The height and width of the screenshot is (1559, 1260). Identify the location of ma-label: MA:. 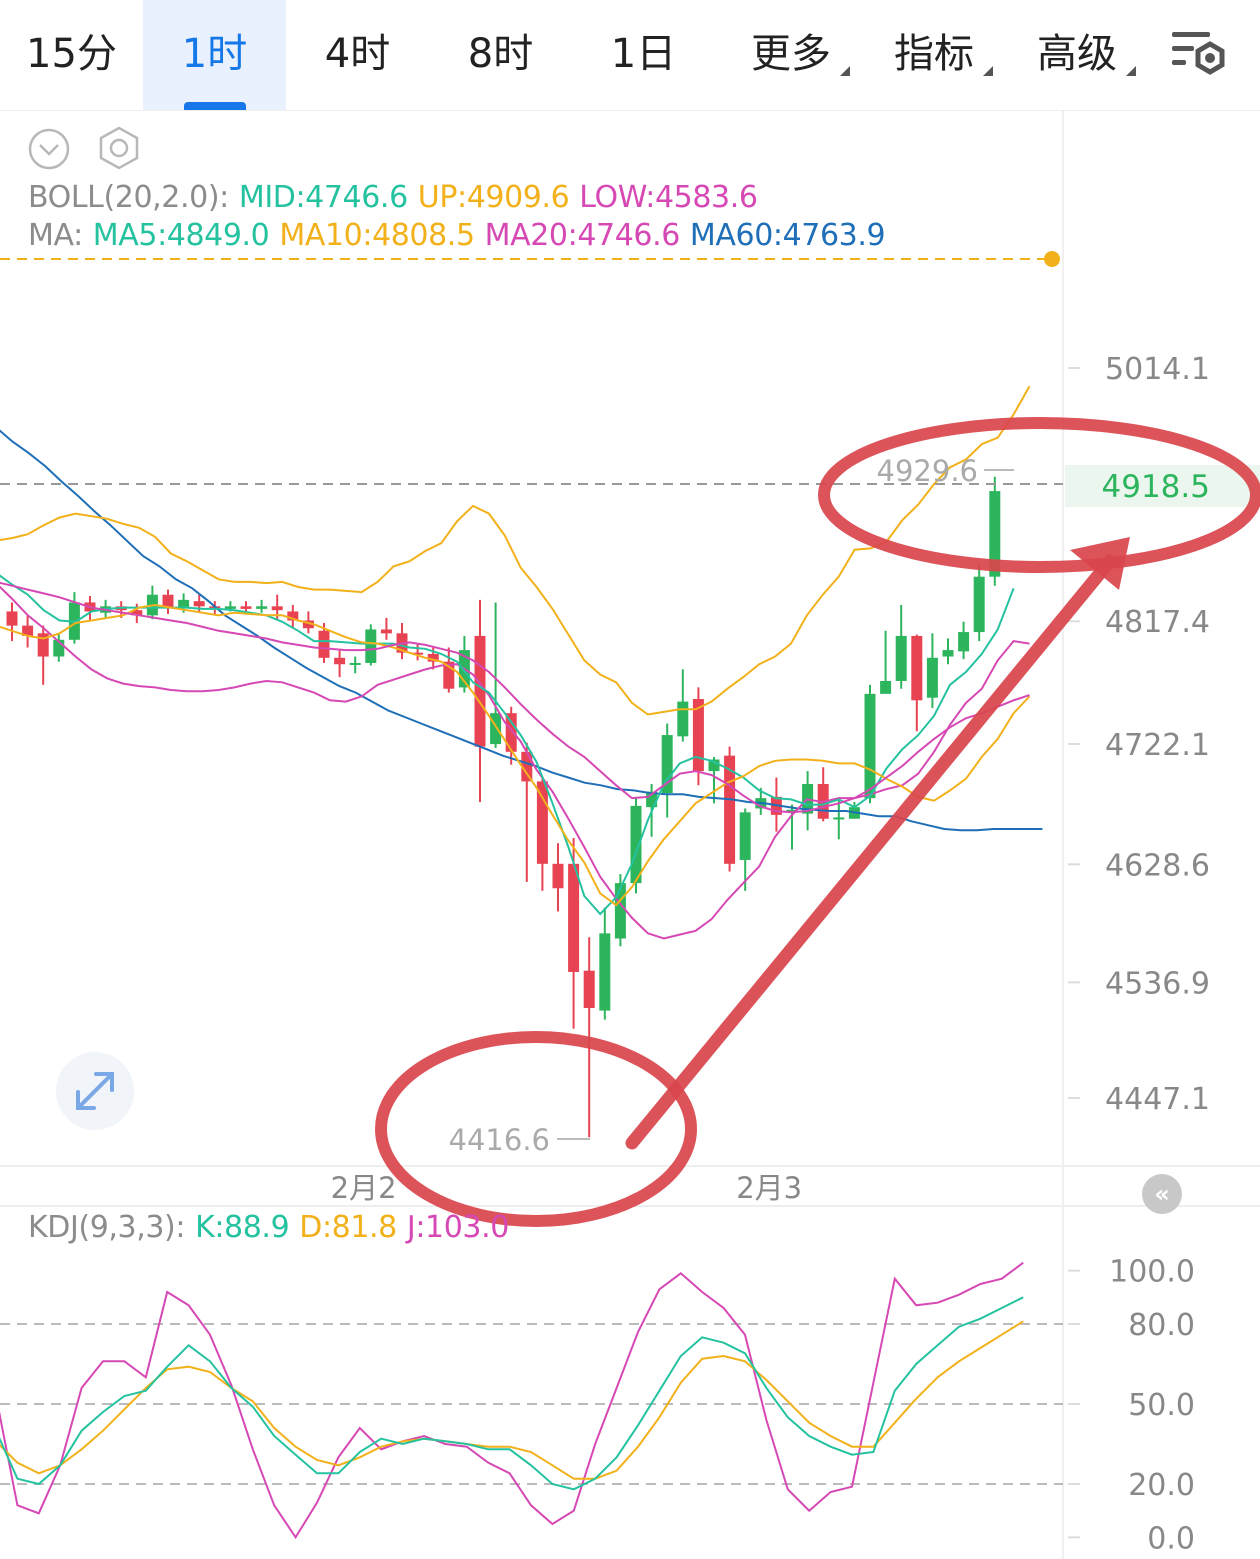
(55, 235).